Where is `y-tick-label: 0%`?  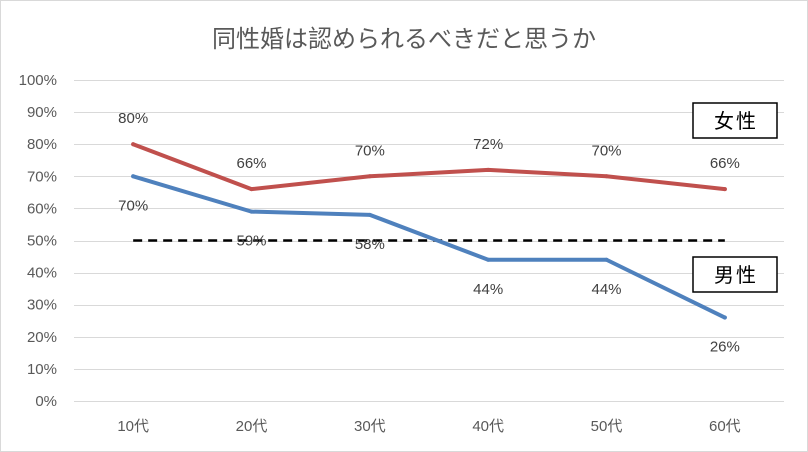
y-tick-label: 0% is located at coordinates (46, 401).